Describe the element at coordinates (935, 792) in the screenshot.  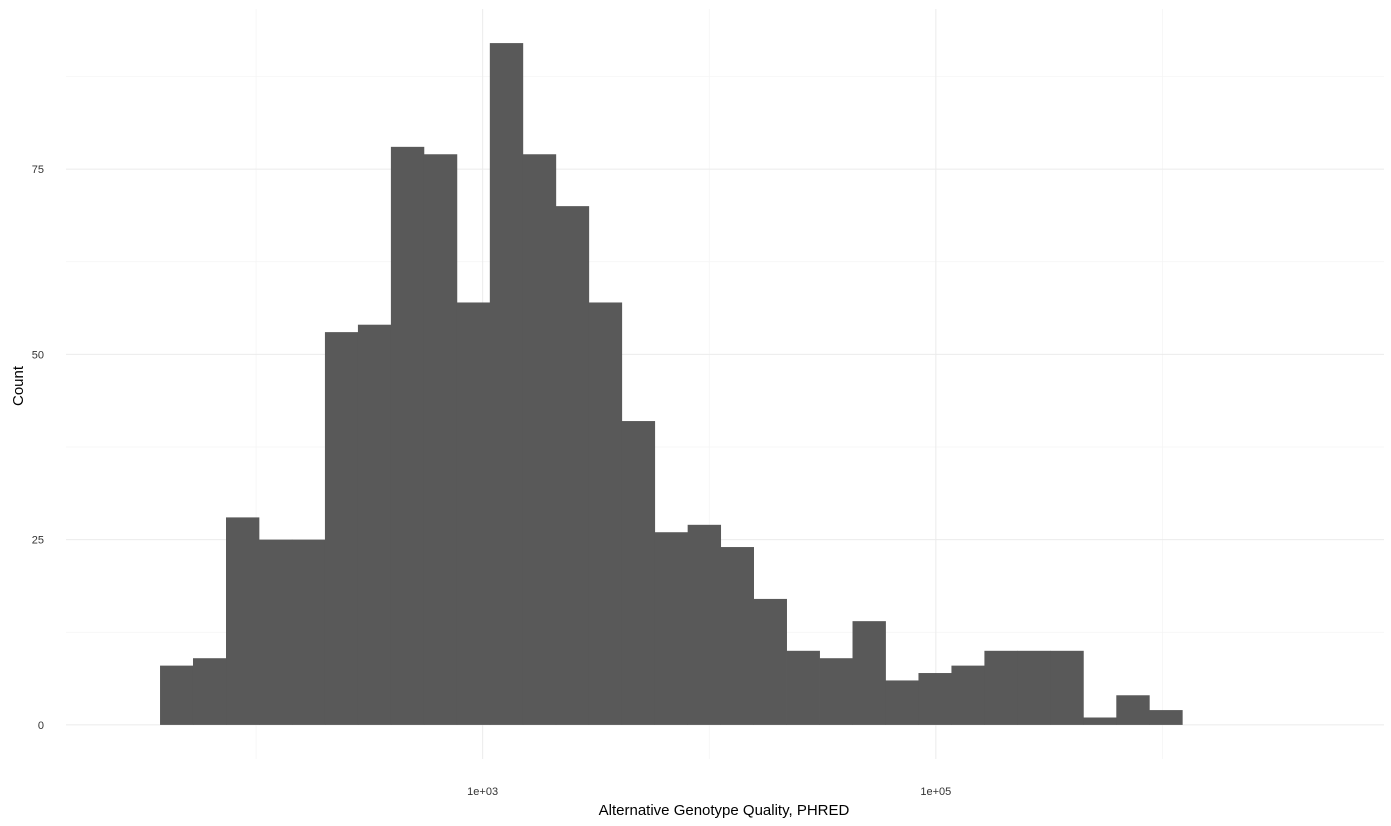
I see `x-tick-label: 1e+05` at that location.